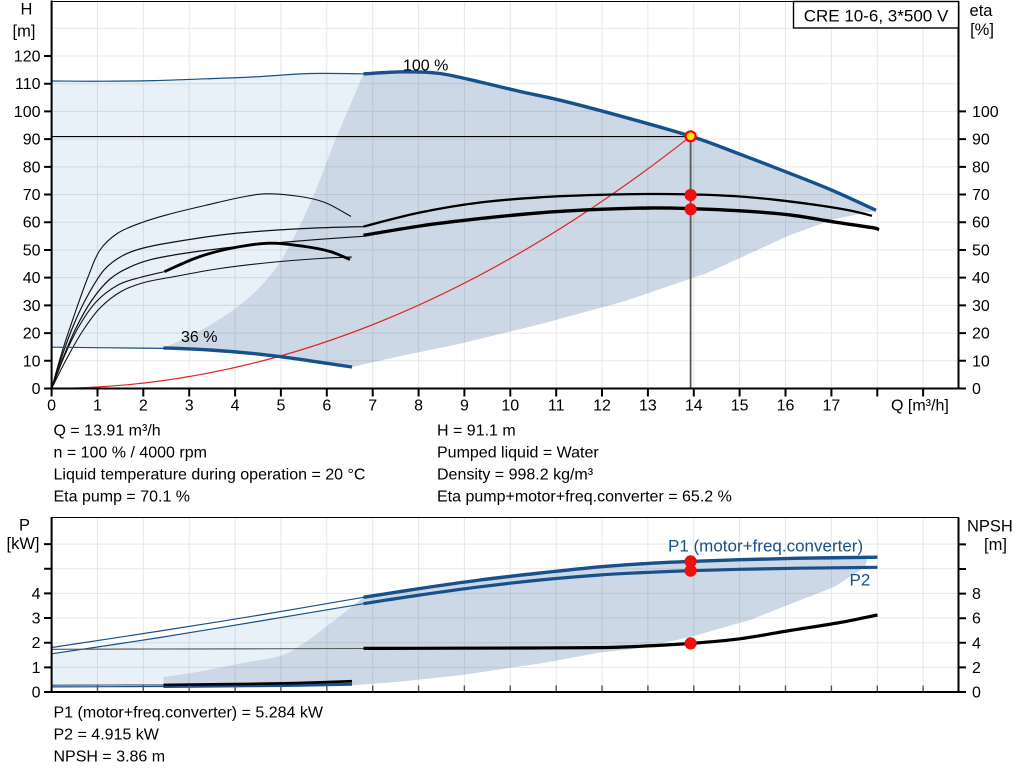  I want to click on svg-text: Q [m³/h], so click(920, 406).